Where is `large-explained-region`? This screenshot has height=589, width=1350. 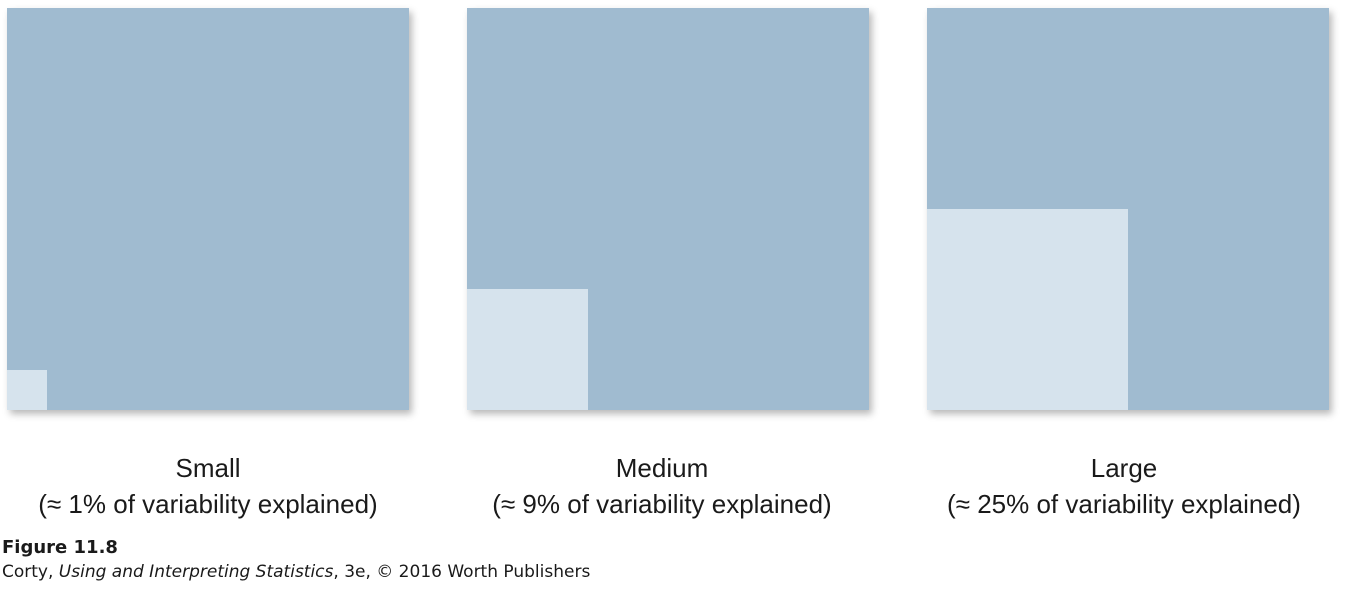 large-explained-region is located at coordinates (1027, 309).